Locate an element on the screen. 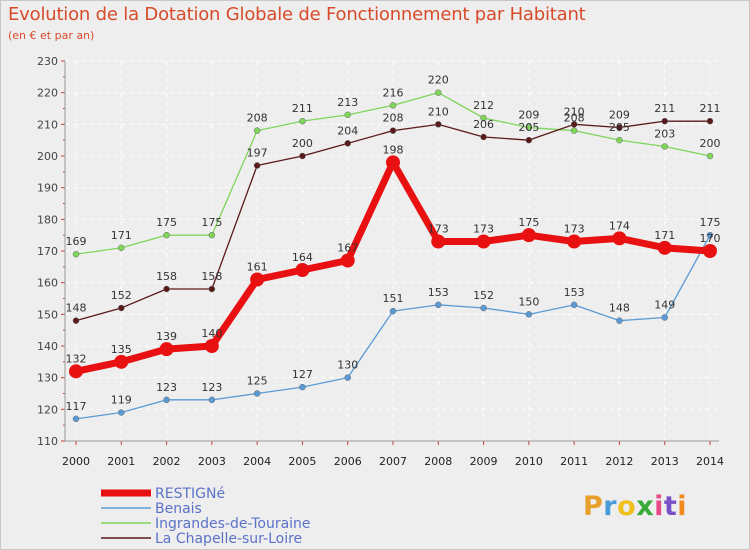  x-tick-label: 2013 is located at coordinates (665, 461).